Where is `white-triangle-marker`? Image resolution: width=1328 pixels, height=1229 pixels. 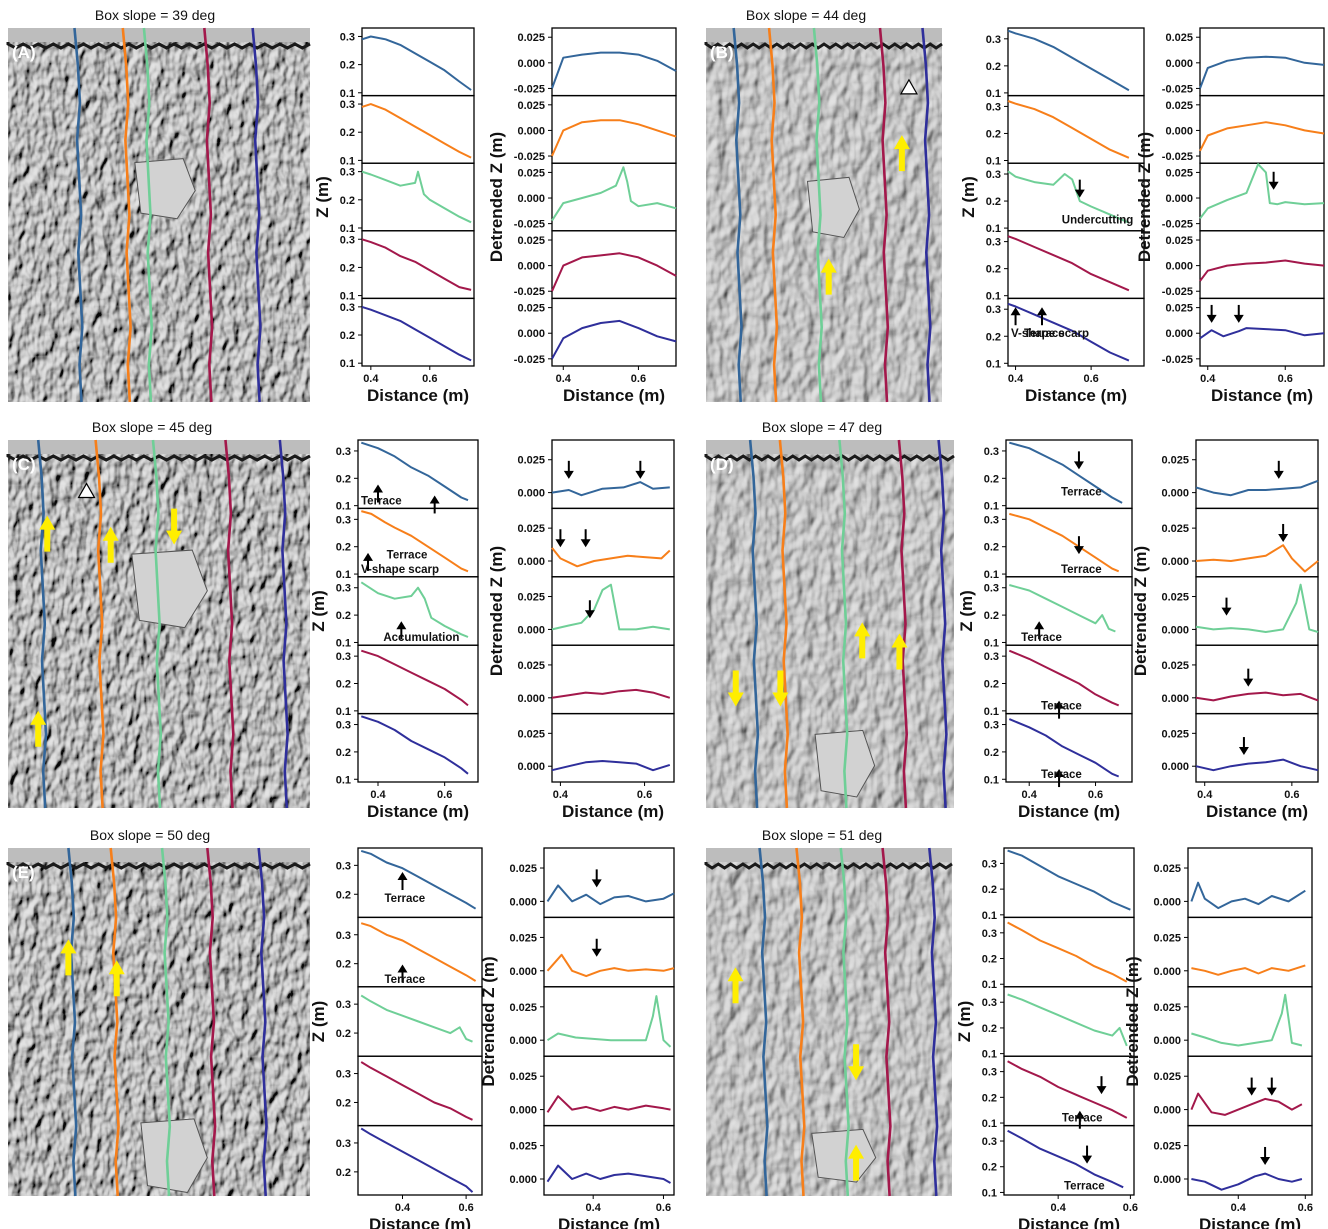
white-triangle-marker is located at coordinates (86, 490).